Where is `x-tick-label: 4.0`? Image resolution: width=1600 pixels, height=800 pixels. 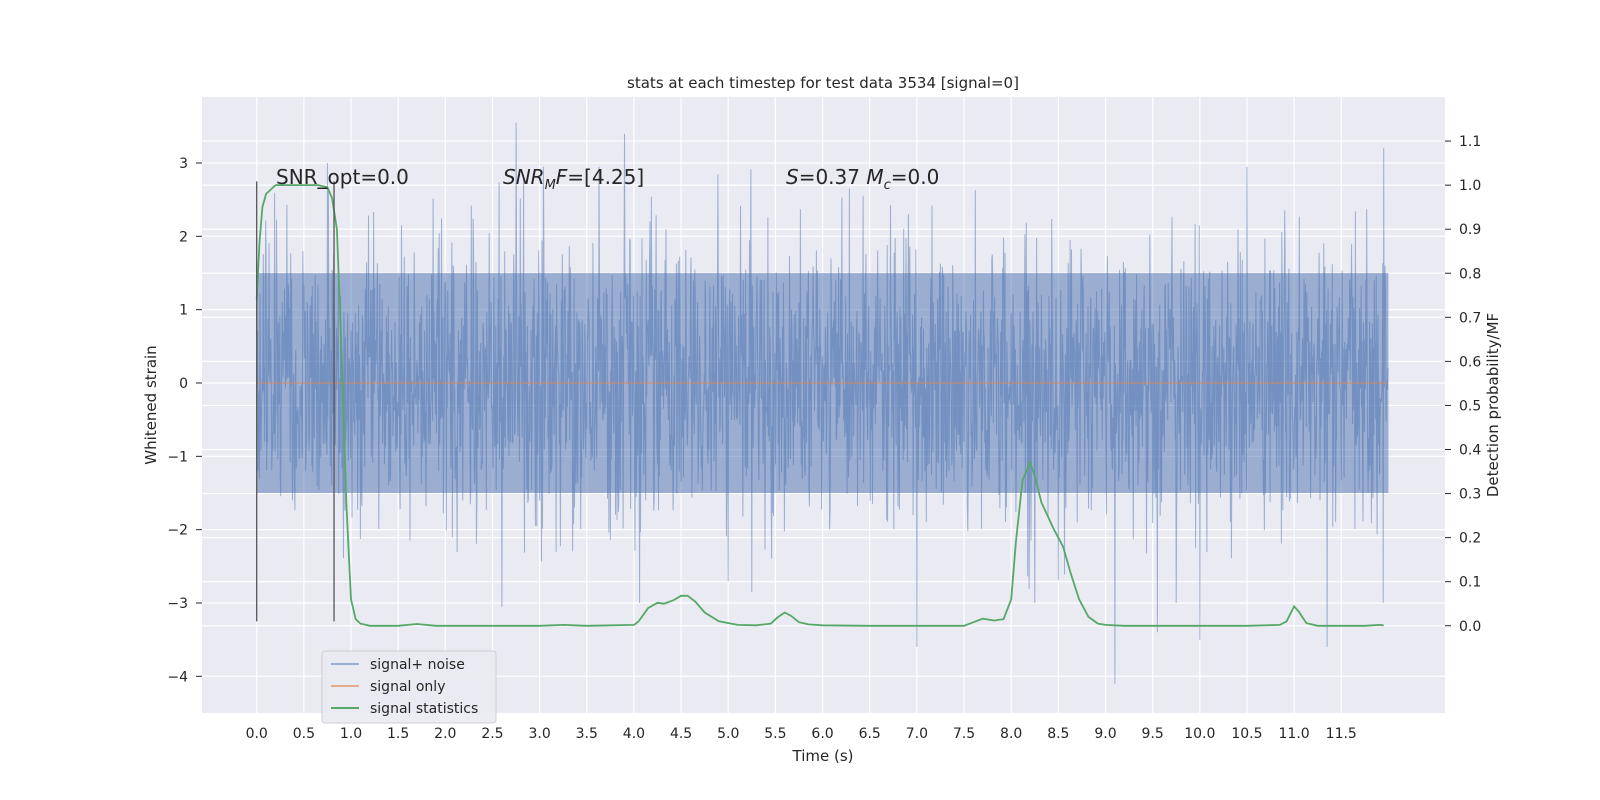 x-tick-label: 4.0 is located at coordinates (634, 734).